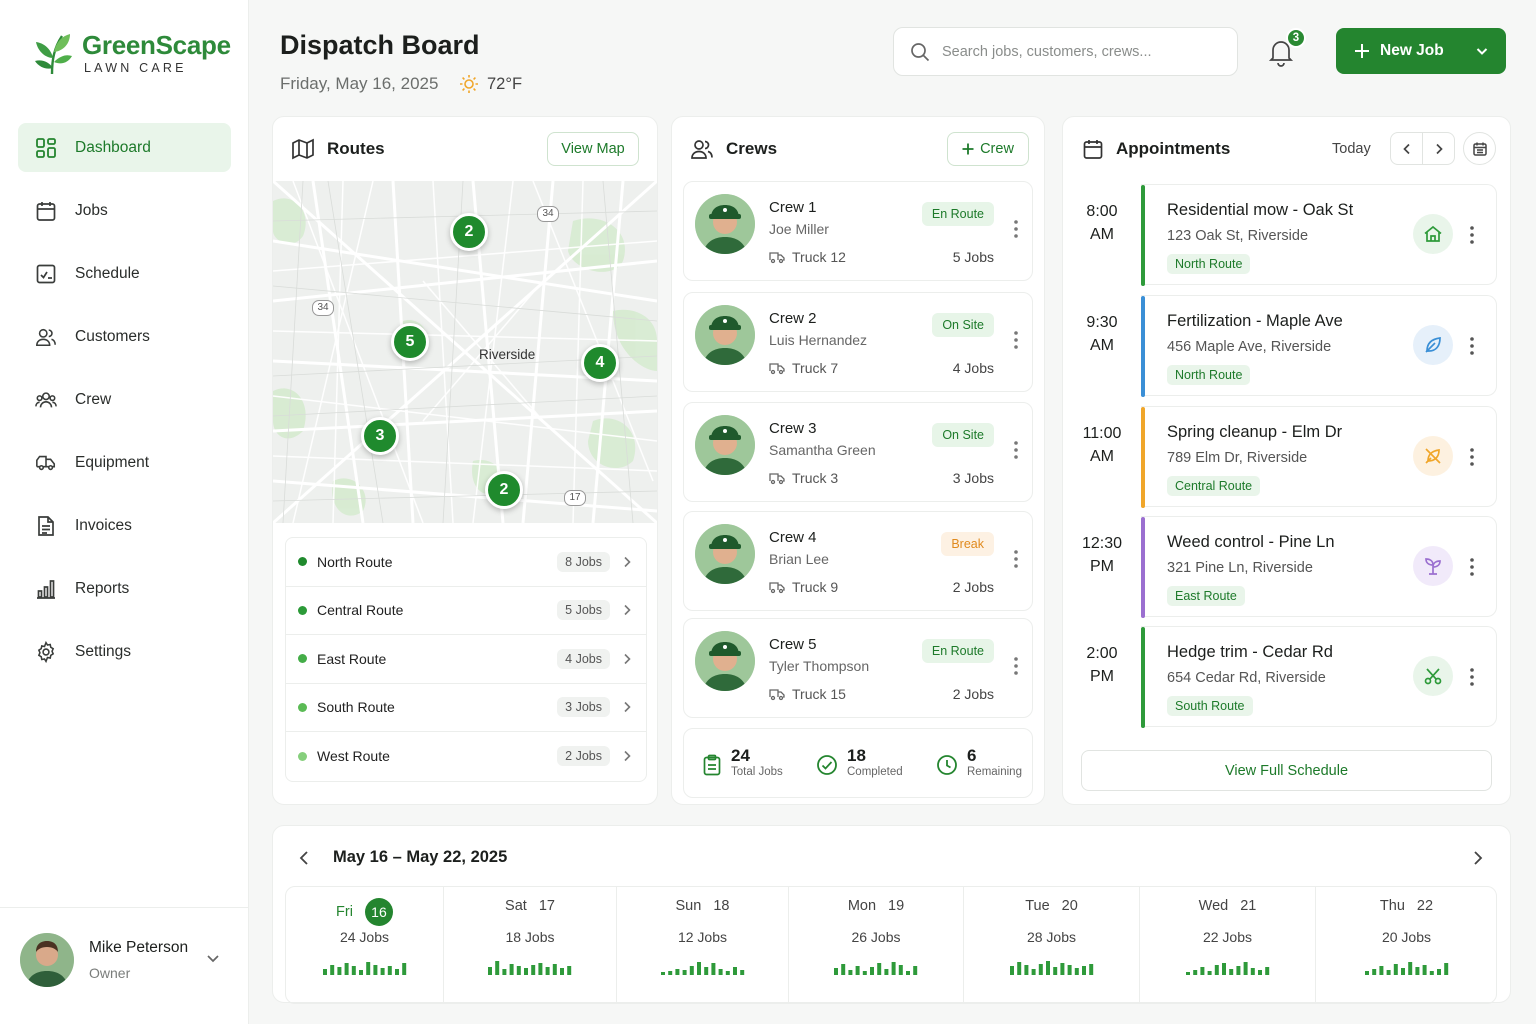  Describe the element at coordinates (103, 651) in the screenshot. I see `sidebar-item-label: Settings` at that location.